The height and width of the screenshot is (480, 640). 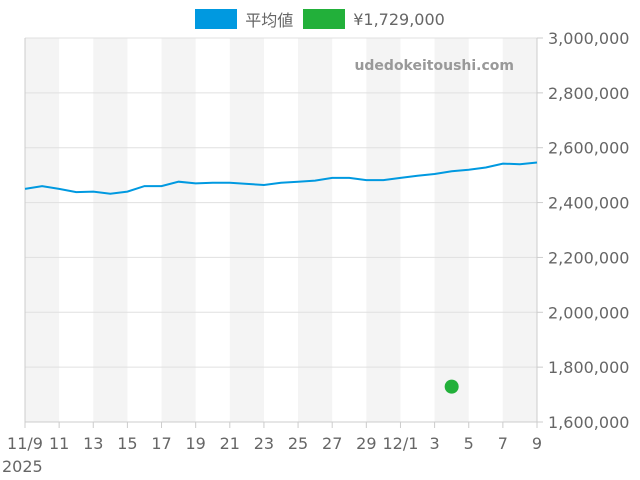 What do you see at coordinates (161, 443) in the screenshot?
I see `x-tick-label: 17` at bounding box center [161, 443].